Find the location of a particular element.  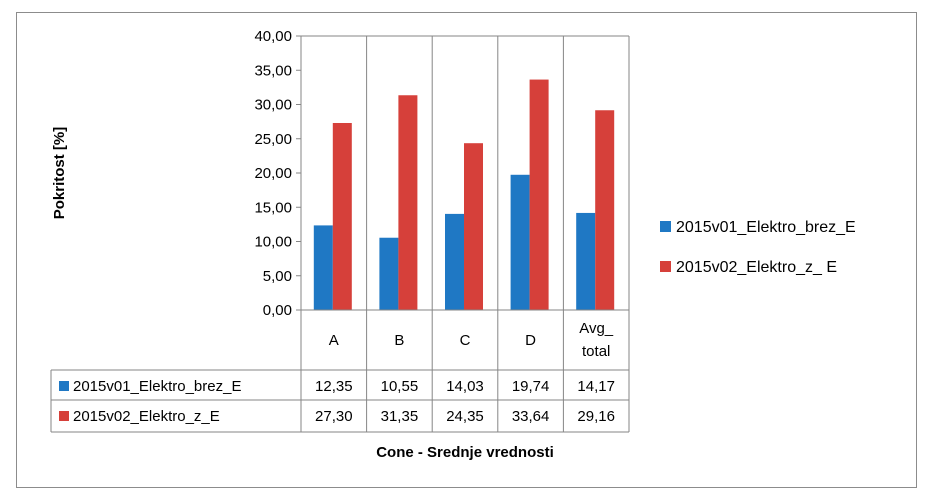

table-cell-value: 19,74 is located at coordinates (531, 386).